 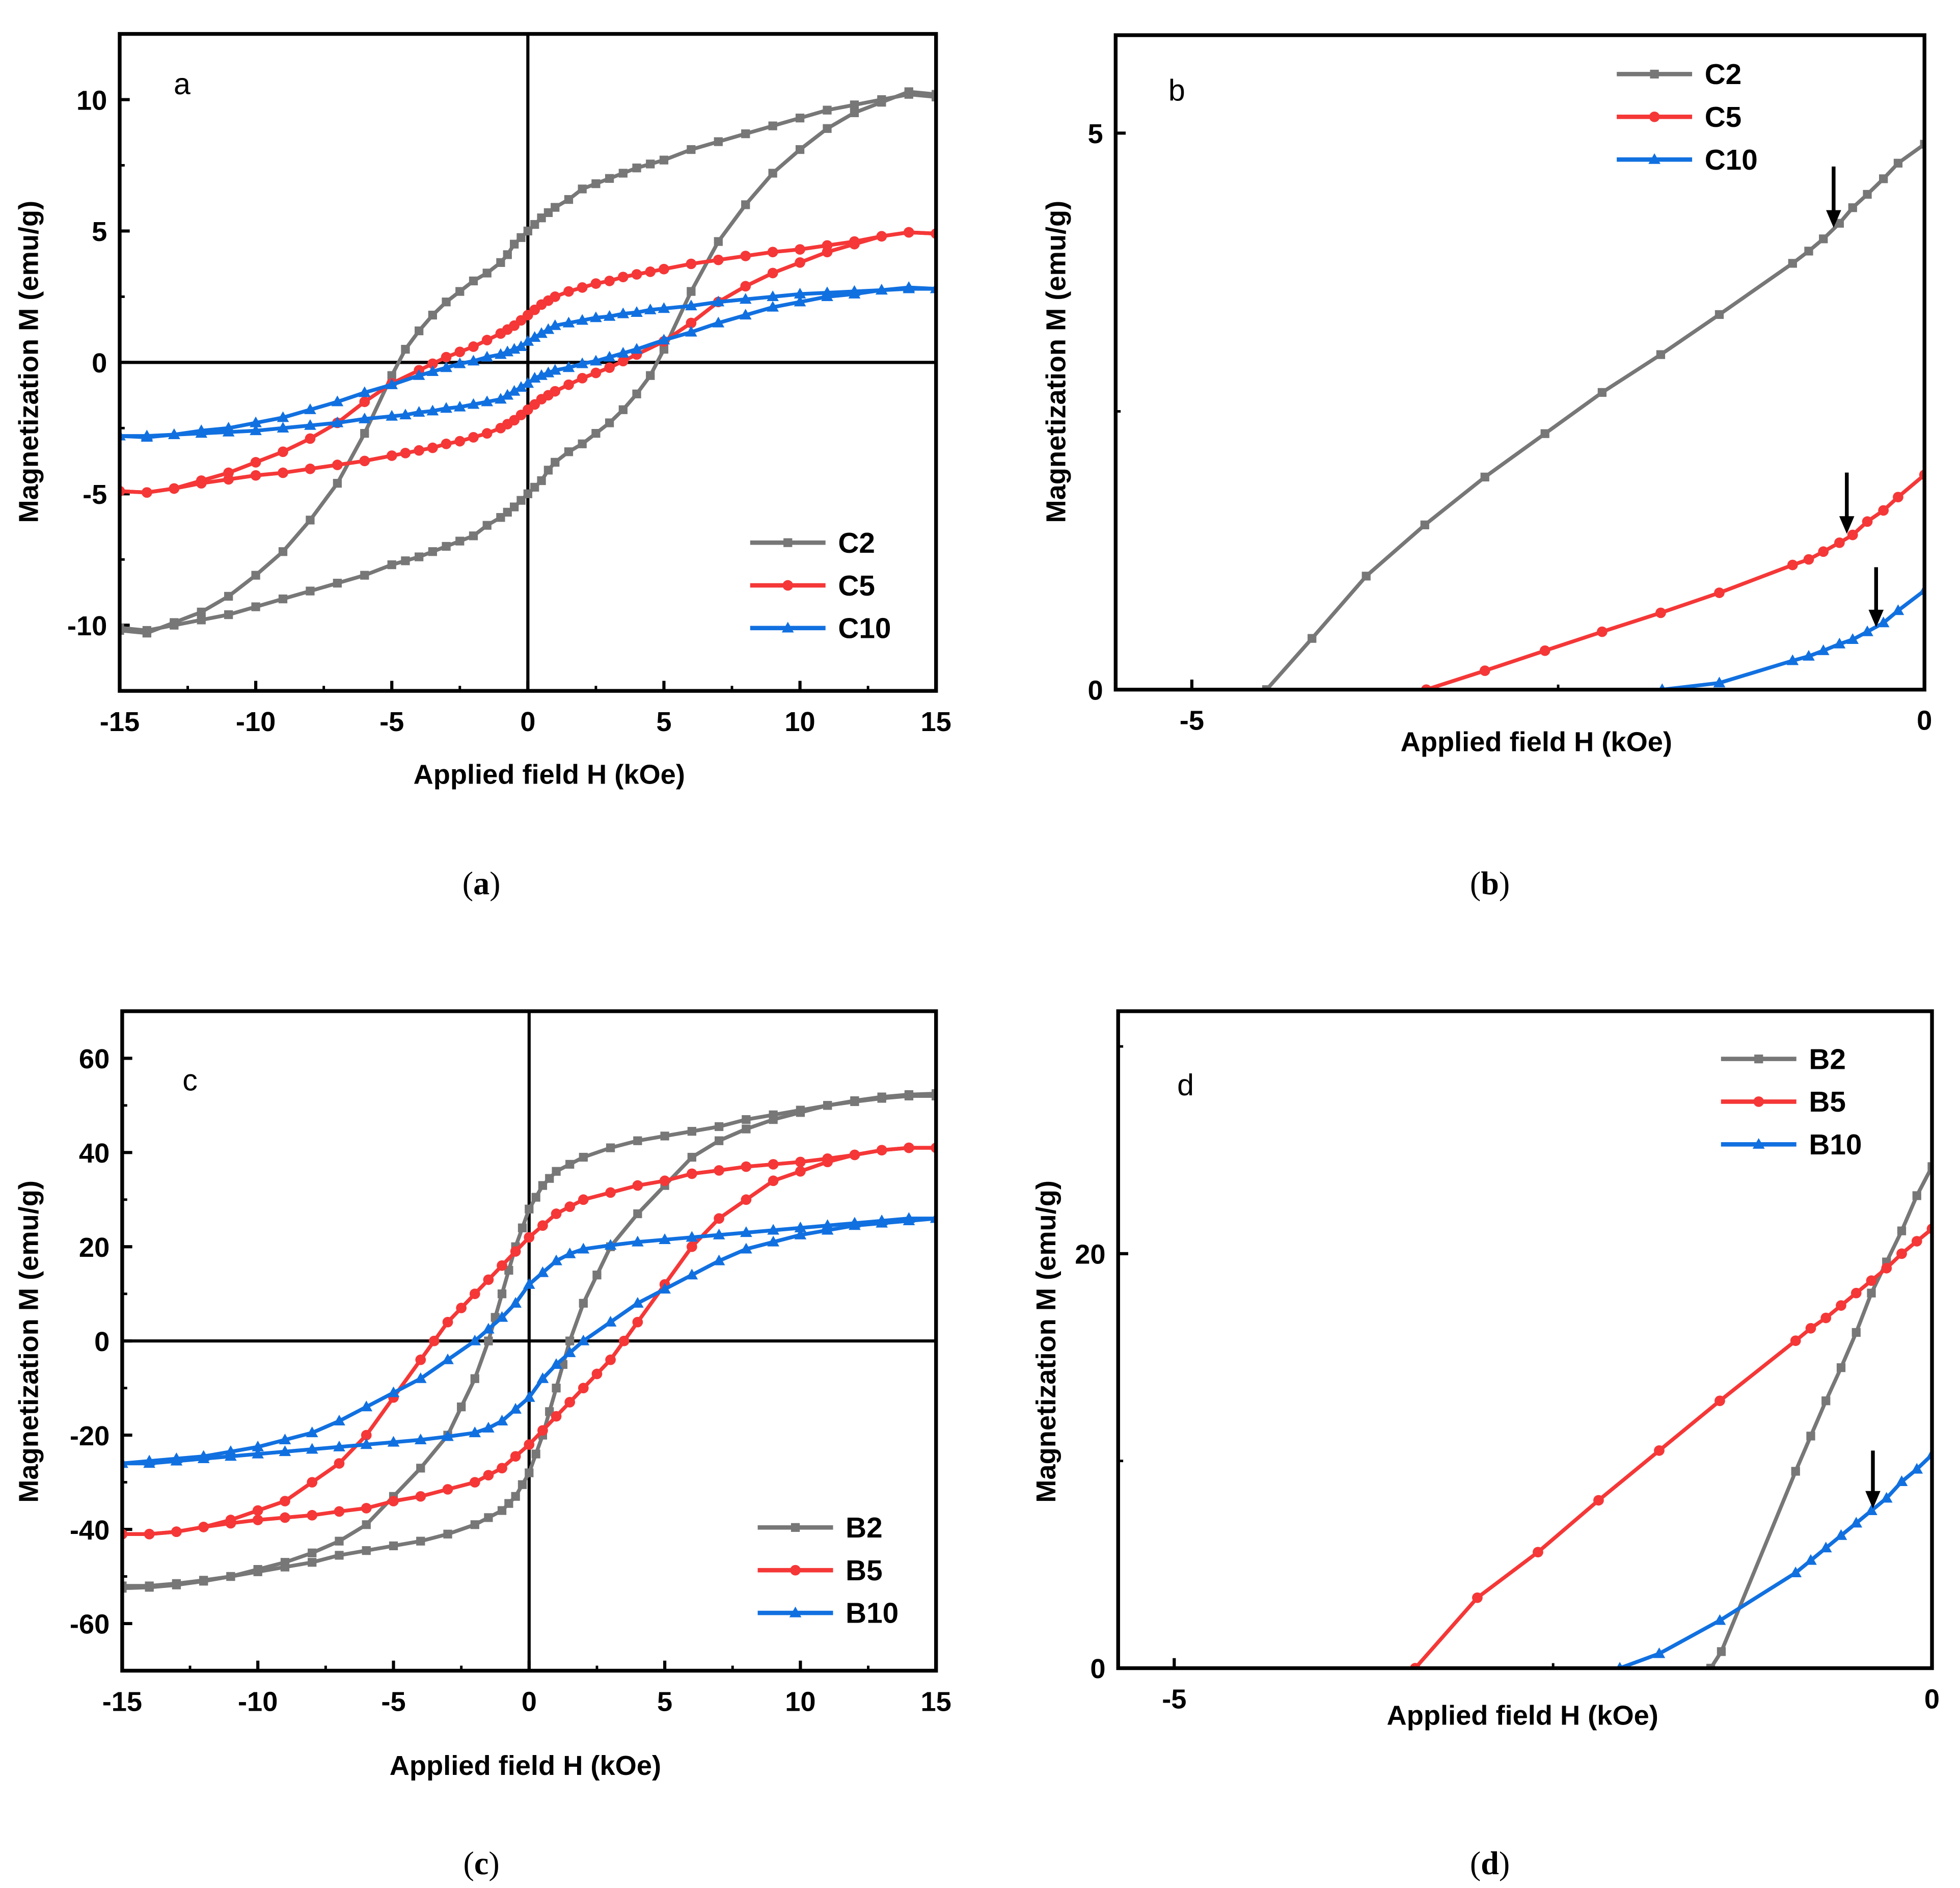 What do you see at coordinates (1791, 1102) in the screenshot?
I see `legend: B2 B5 B10` at bounding box center [1791, 1102].